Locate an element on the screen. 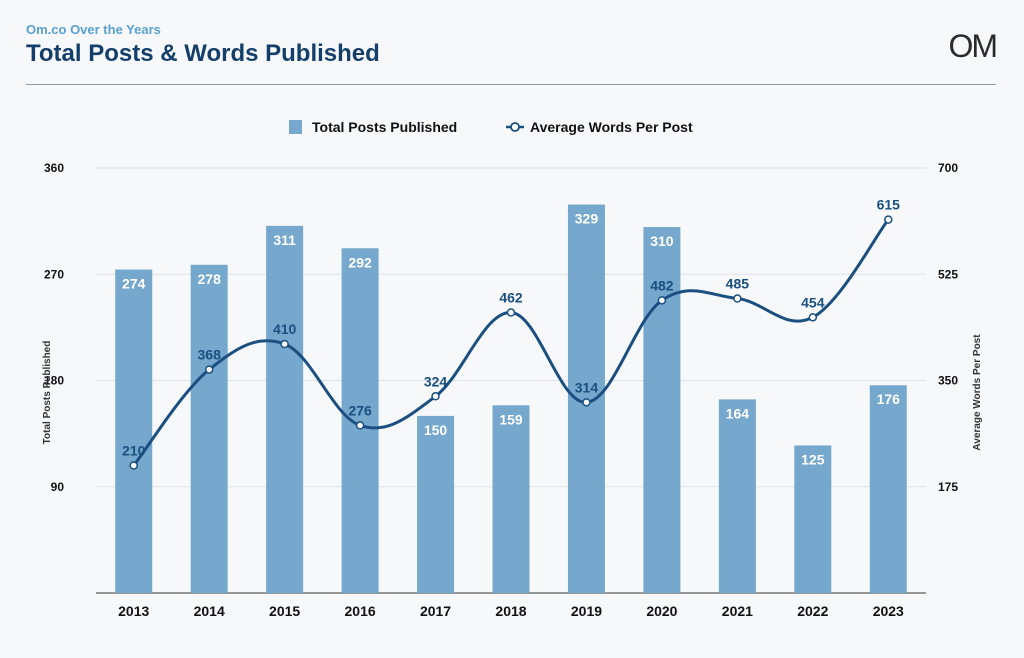 Image resolution: width=1024 pixels, height=658 pixels. y-tick-label: 90 is located at coordinates (58, 487).